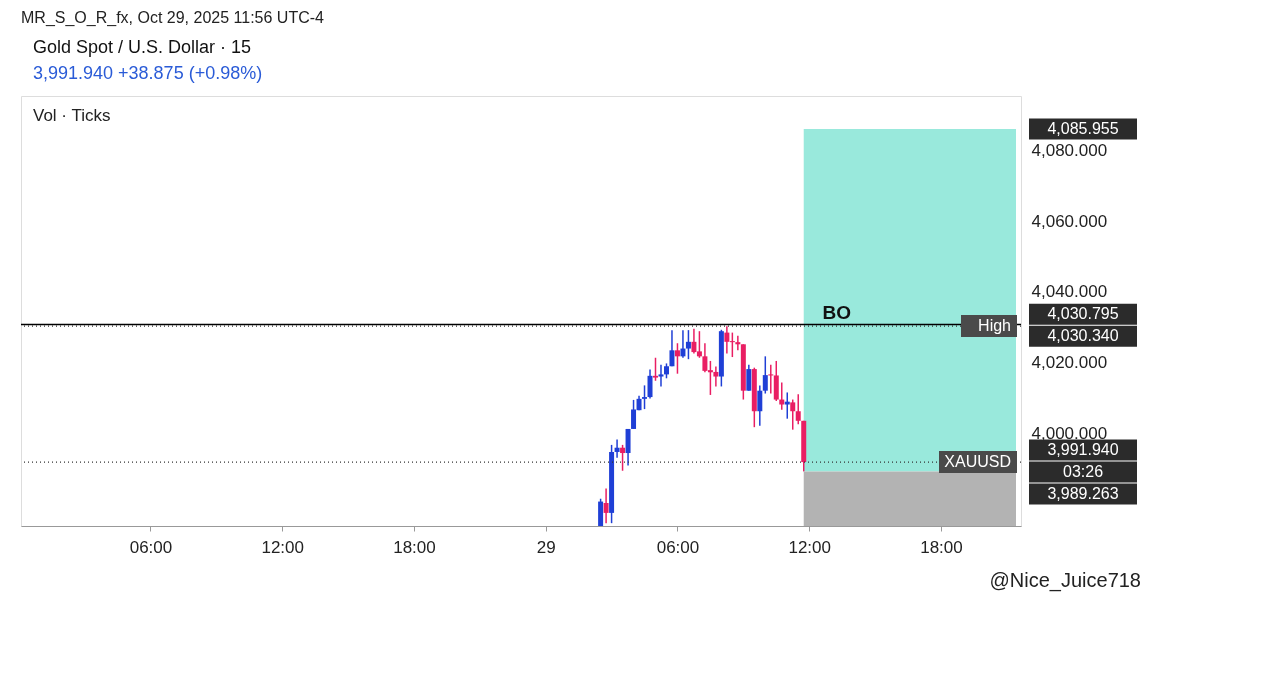 Image resolution: width=1280 pixels, height=680 pixels. What do you see at coordinates (72, 115) in the screenshot?
I see `annotation: Vol · Ticks` at bounding box center [72, 115].